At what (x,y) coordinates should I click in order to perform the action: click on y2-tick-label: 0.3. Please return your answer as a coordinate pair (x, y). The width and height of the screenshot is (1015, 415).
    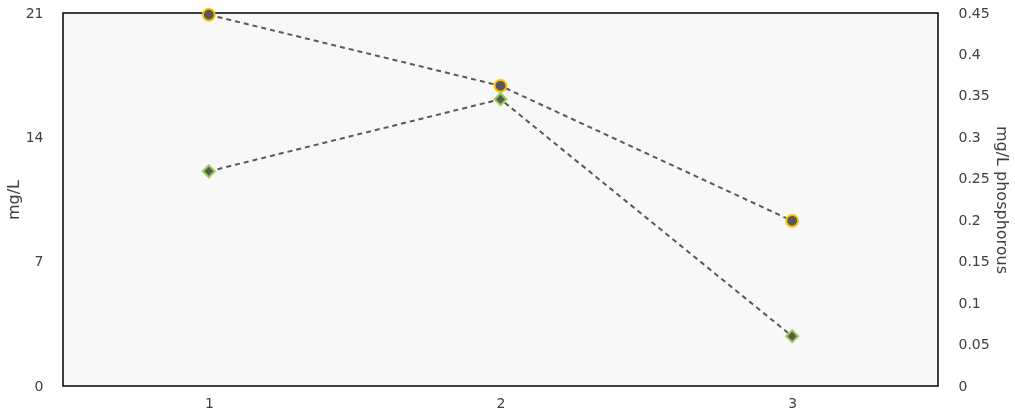
    Looking at the image, I should click on (969, 136).